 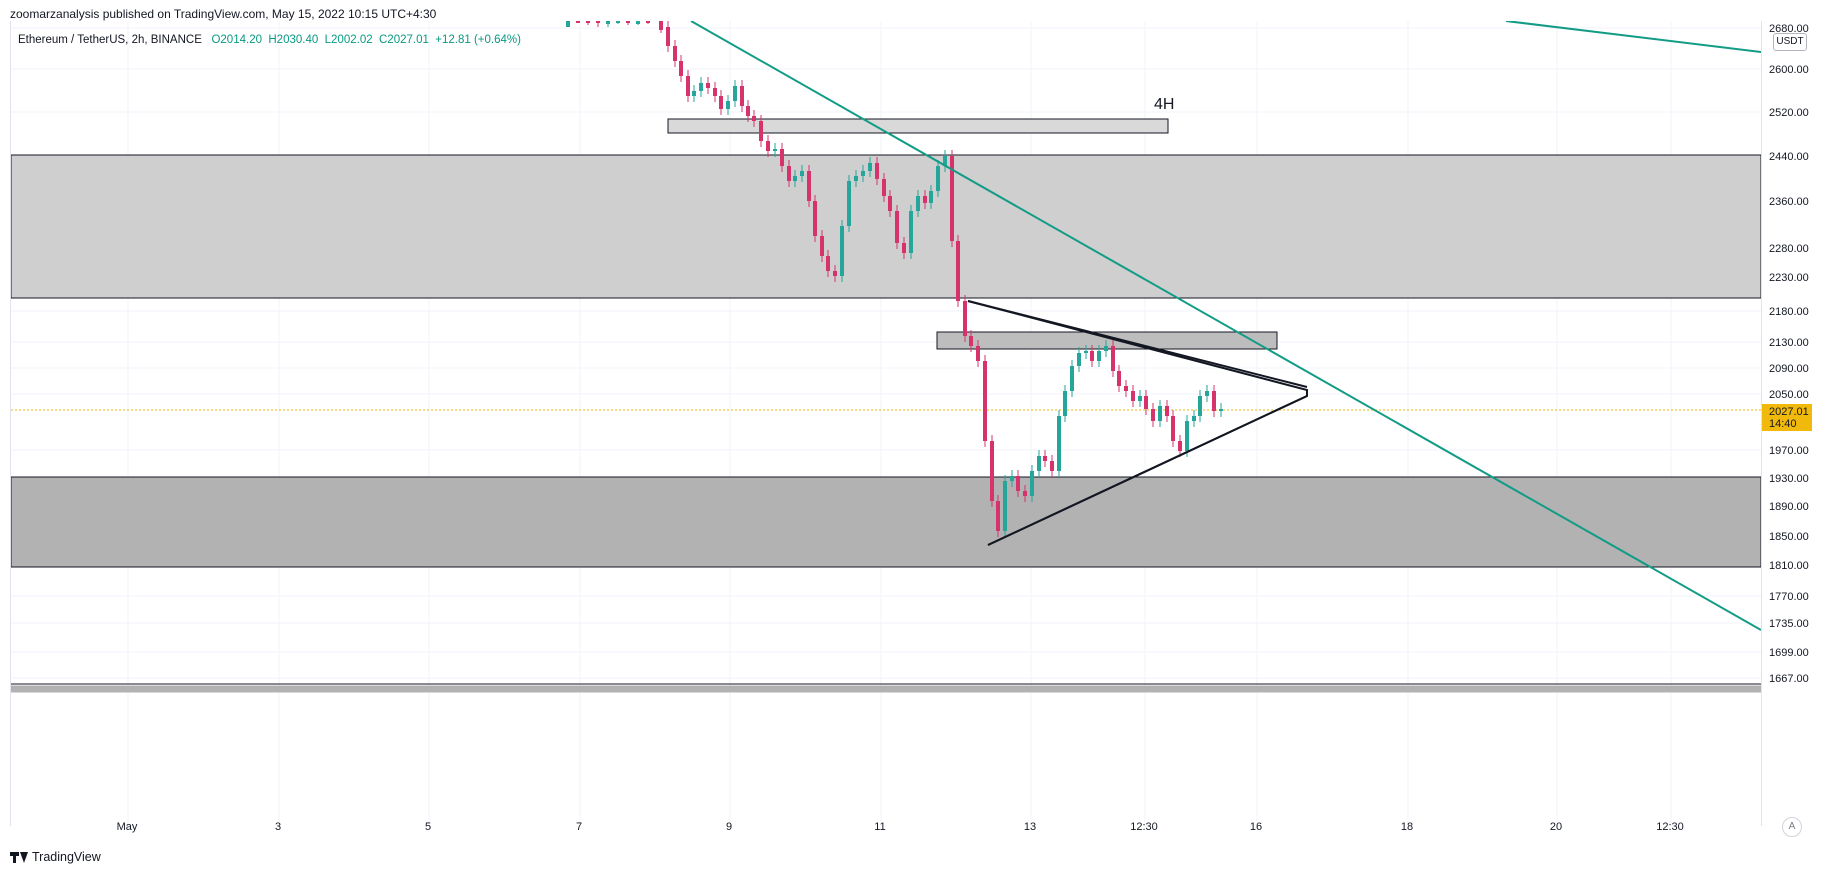 What do you see at coordinates (1789, 29) in the screenshot?
I see `price-tick-label: 2680.00` at bounding box center [1789, 29].